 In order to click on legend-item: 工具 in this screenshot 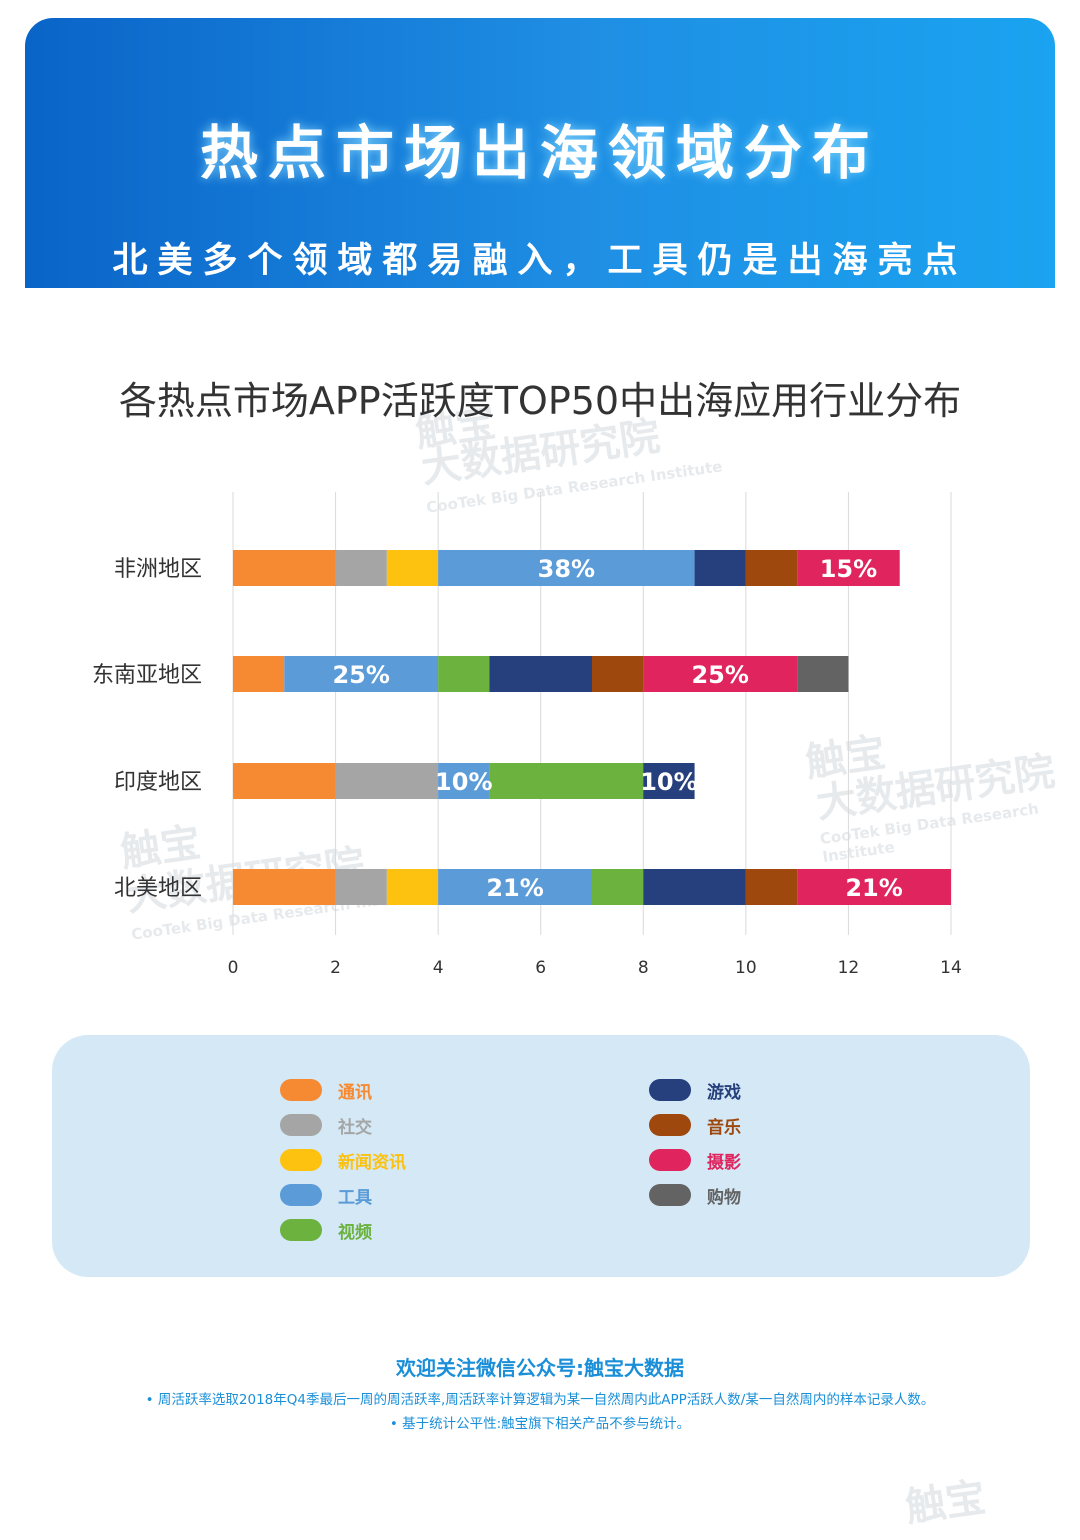, I will do `click(326, 1195)`.